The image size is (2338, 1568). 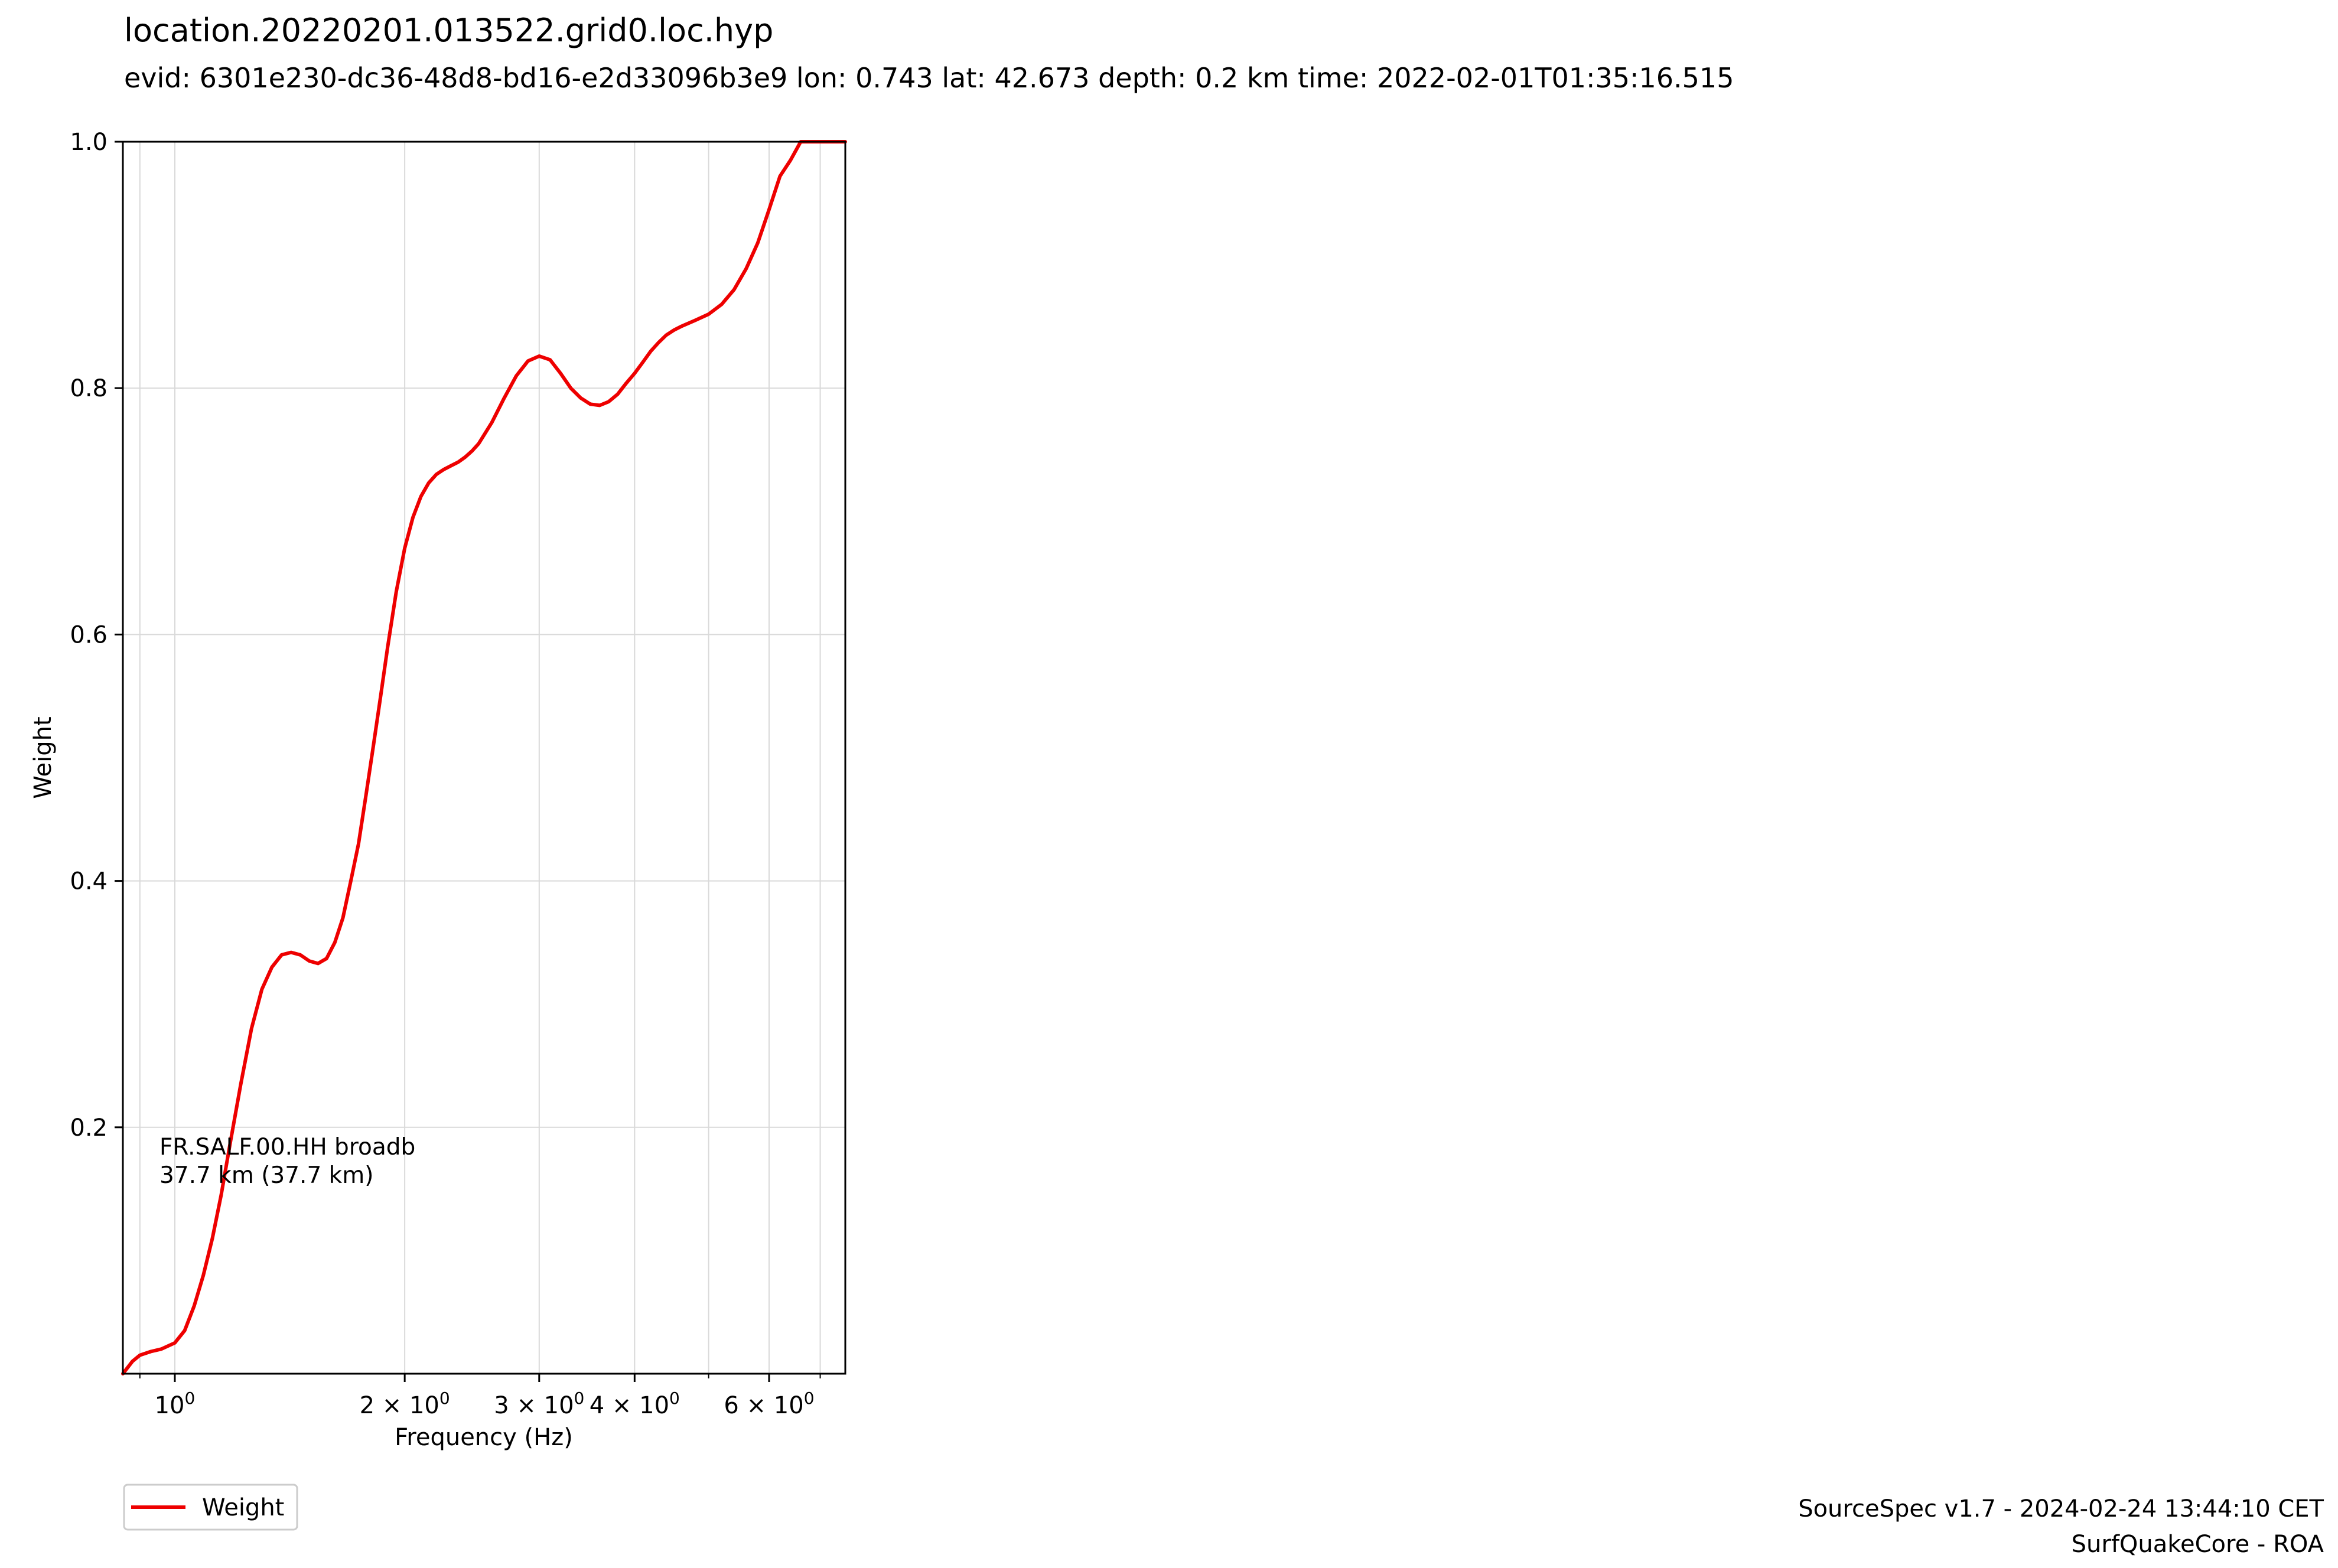 I want to click on chart-annotation-line1: FR.SALF.00.HH broadb, so click(x=287, y=1147).